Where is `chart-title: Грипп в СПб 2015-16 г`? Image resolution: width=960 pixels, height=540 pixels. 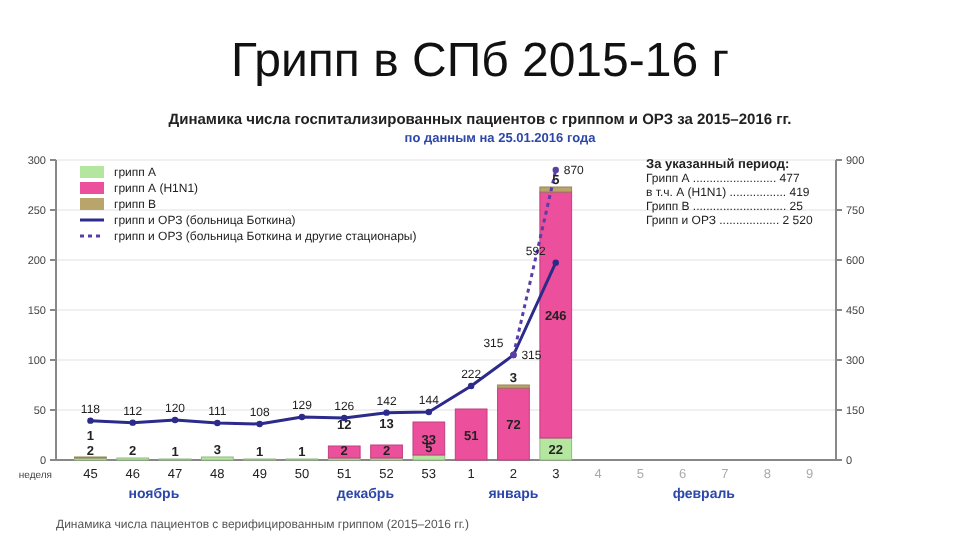
chart-title: Грипп в СПб 2015-16 г is located at coordinates (480, 61).